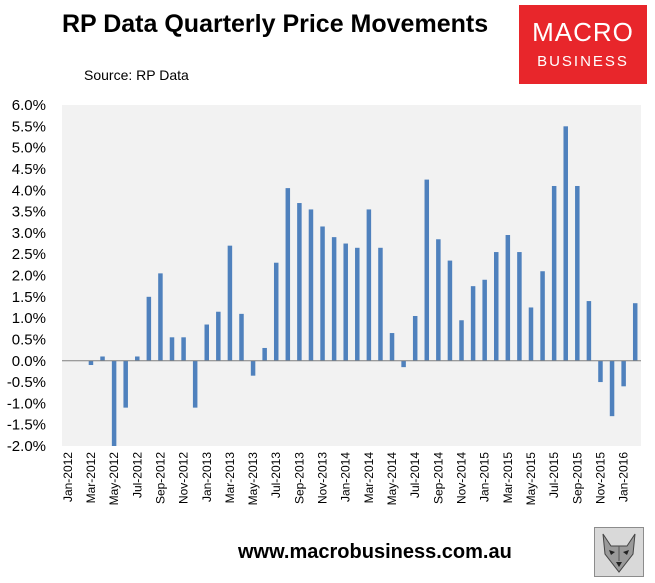 Image resolution: width=655 pixels, height=583 pixels. I want to click on x-tick-label: Jul-2015, so click(554, 475).